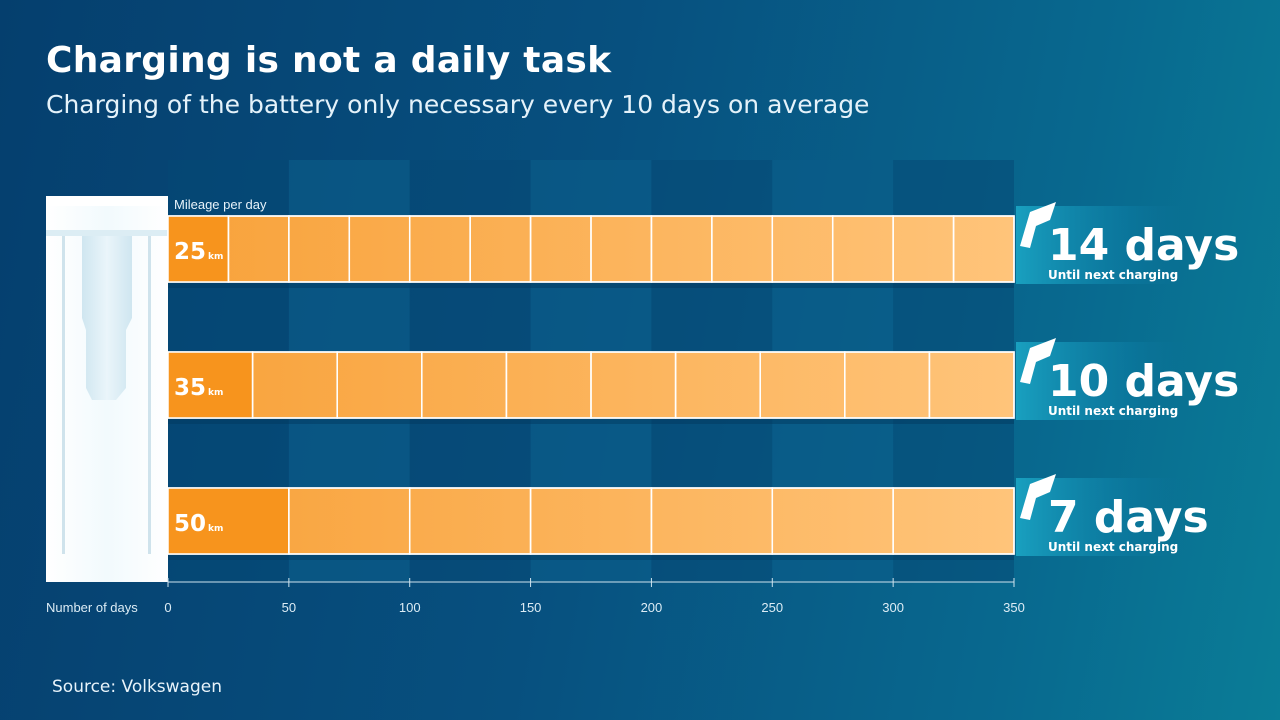  I want to click on mileage-value-label: 50 km, so click(198, 524).